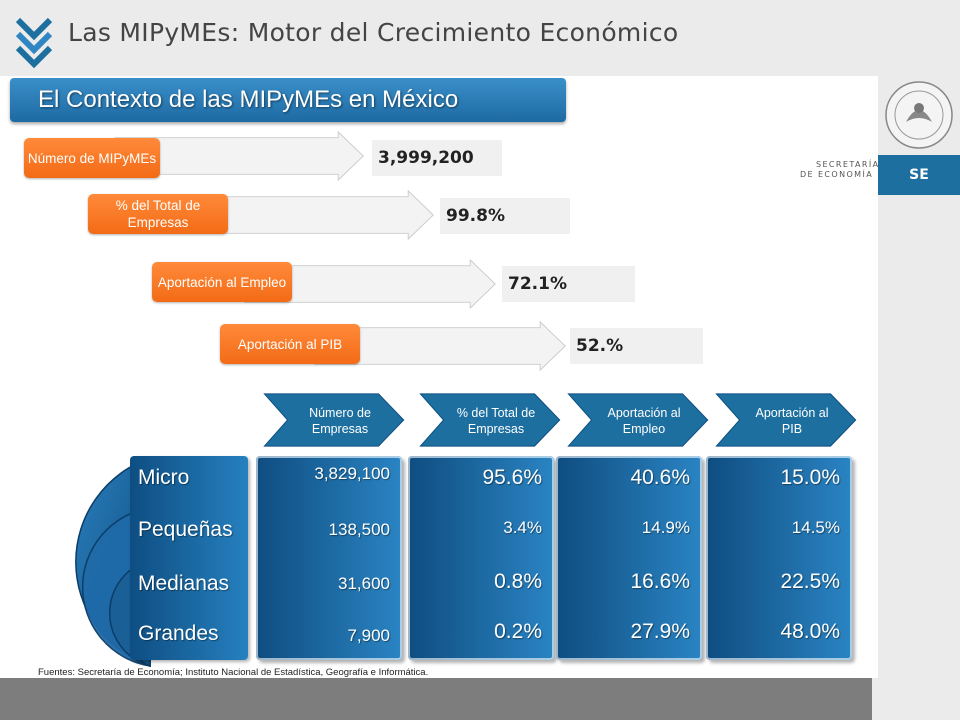 This screenshot has width=960, height=720. Describe the element at coordinates (636, 346) in the screenshot. I see `top-row-value: 52.%` at that location.